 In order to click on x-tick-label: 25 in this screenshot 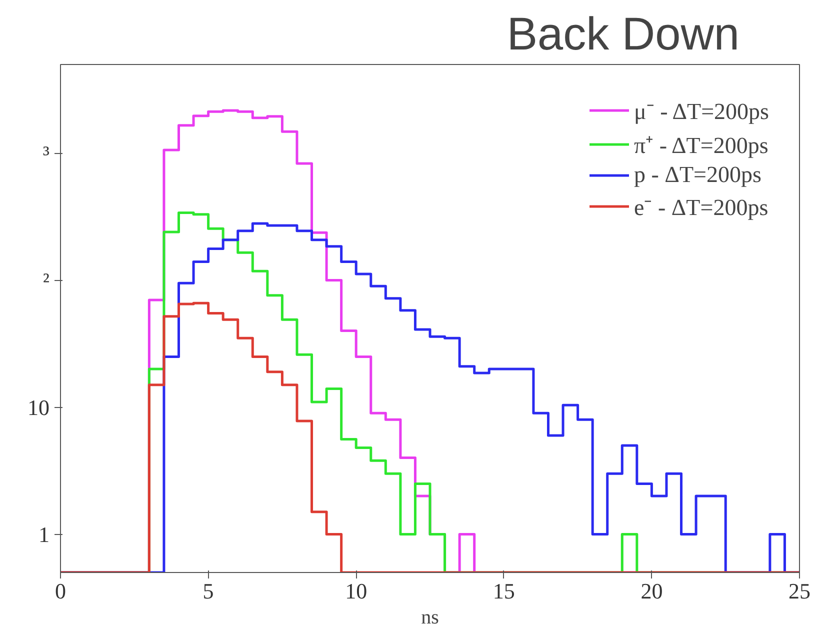, I will do `click(799, 591)`.